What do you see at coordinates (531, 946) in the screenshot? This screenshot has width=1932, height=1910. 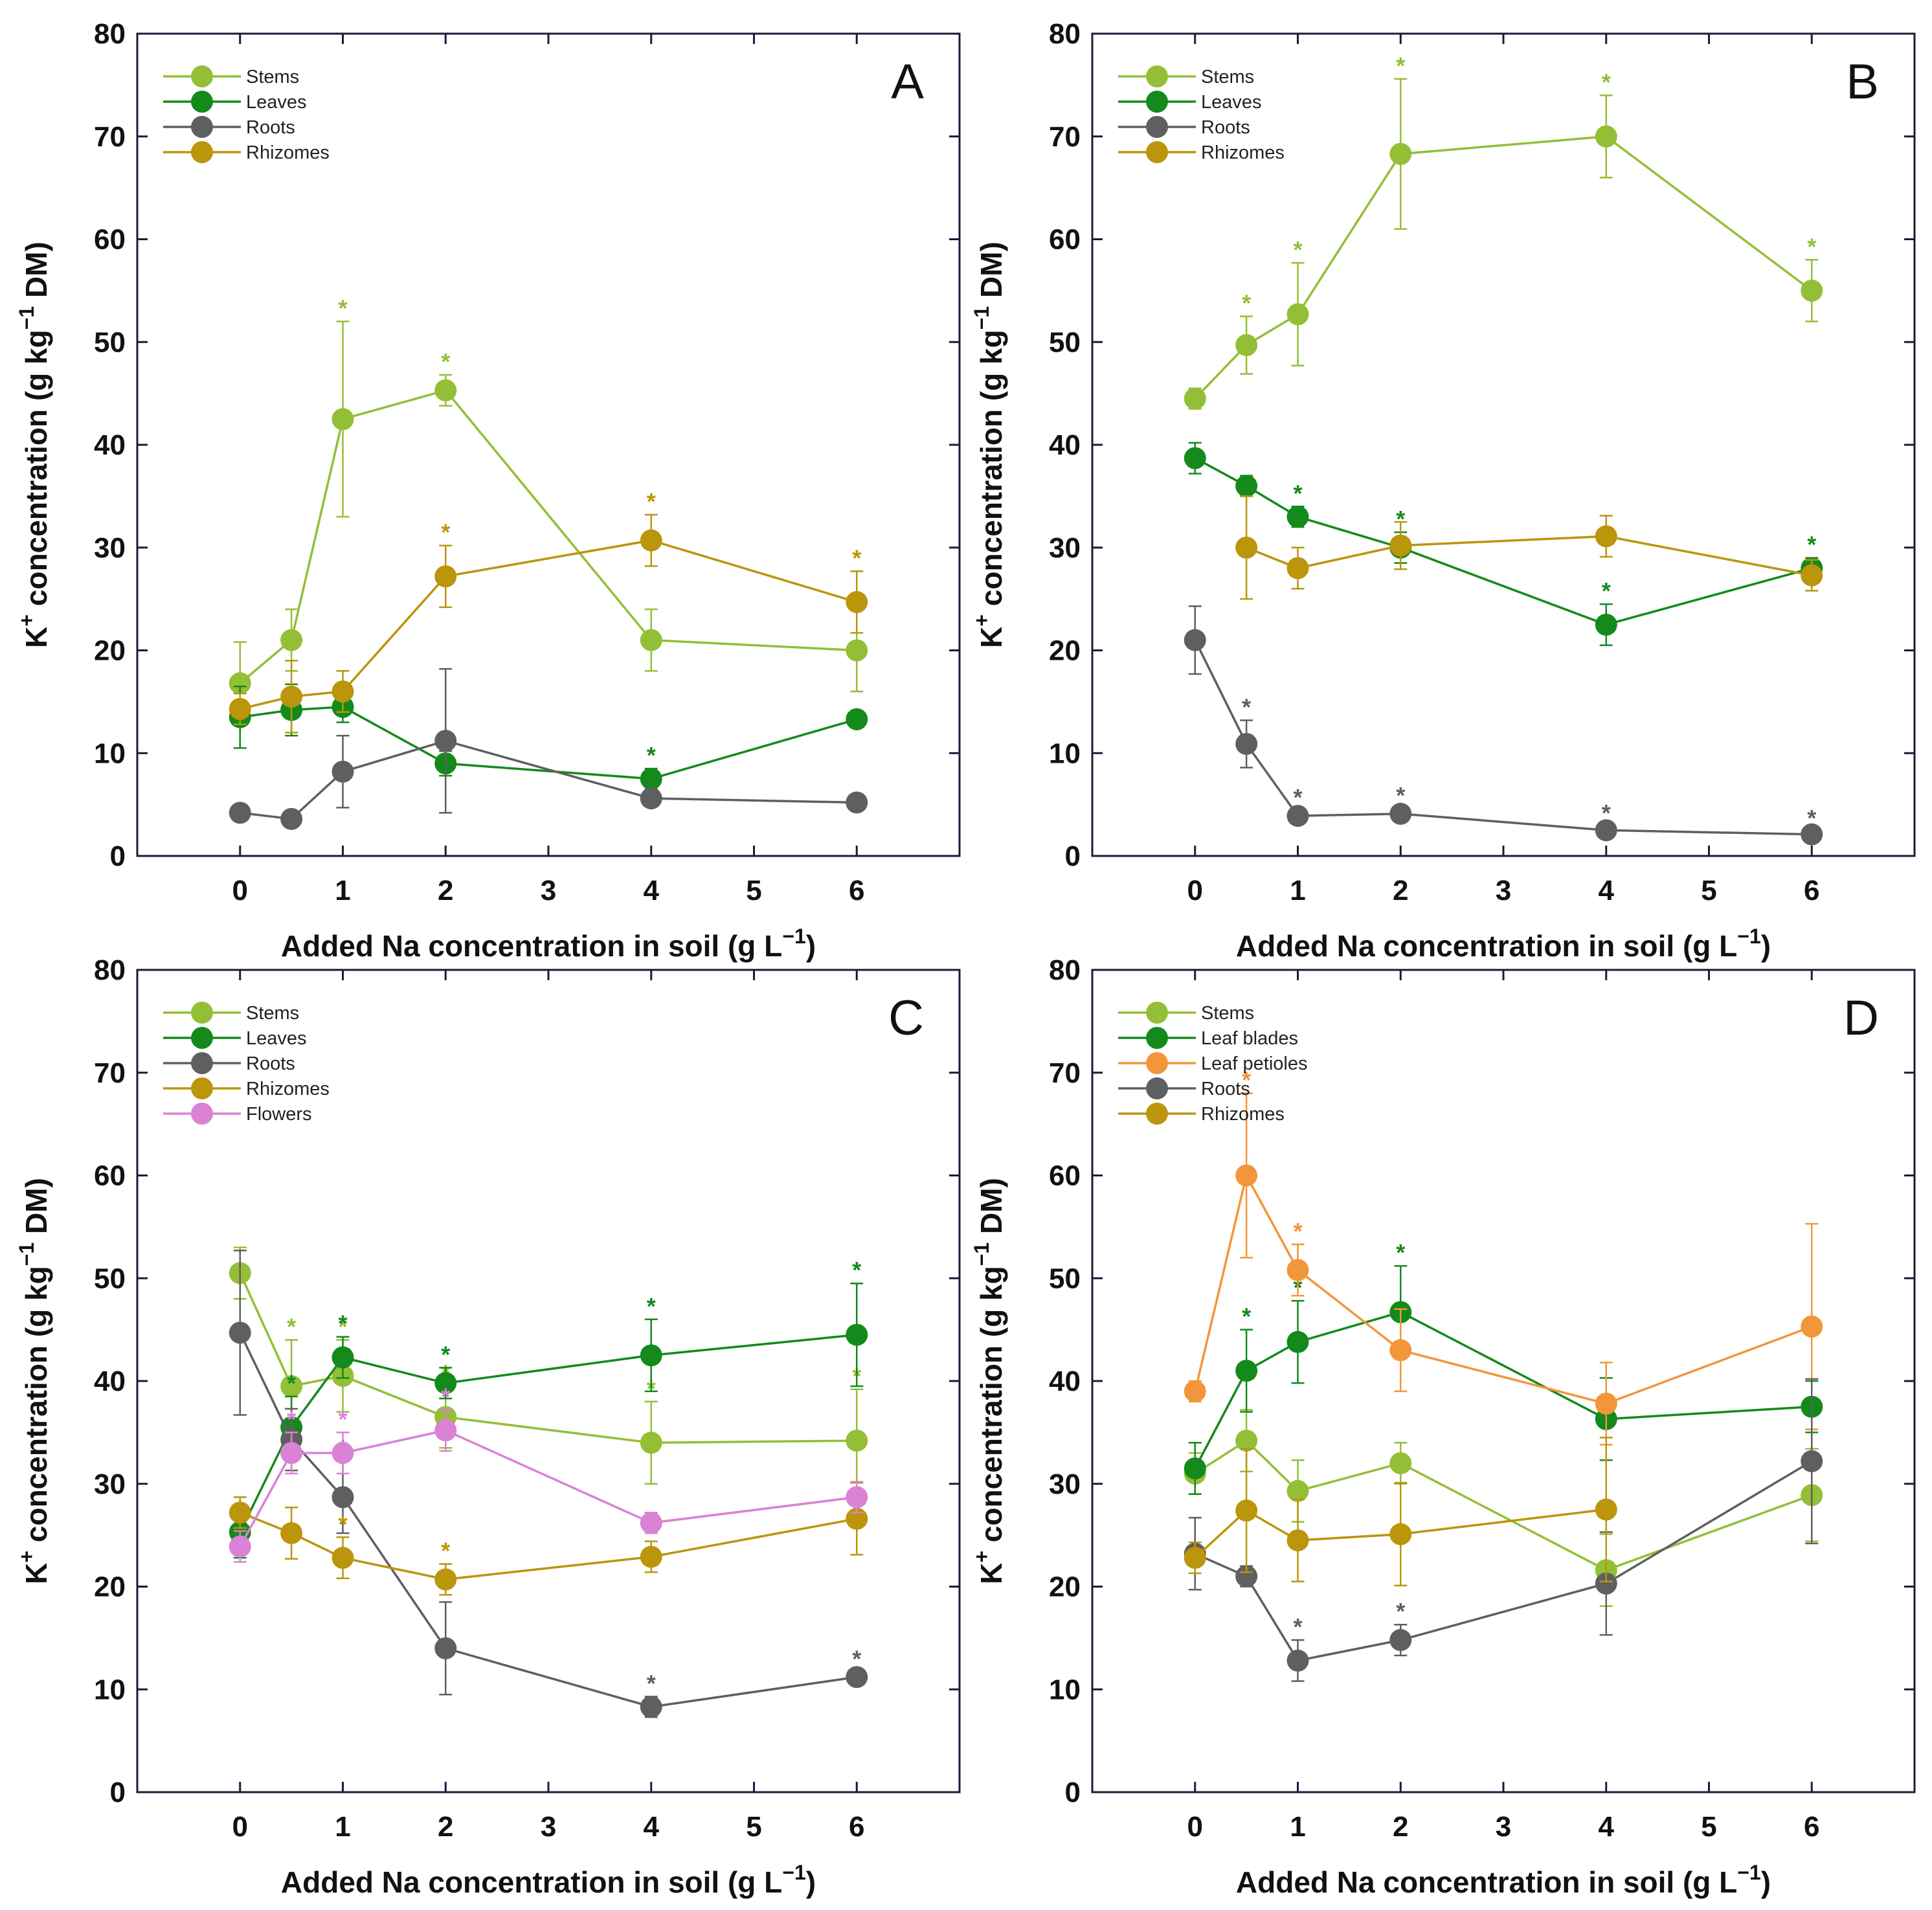 I see `x-axis-title-main: Added Na concentration in soil (g L` at bounding box center [531, 946].